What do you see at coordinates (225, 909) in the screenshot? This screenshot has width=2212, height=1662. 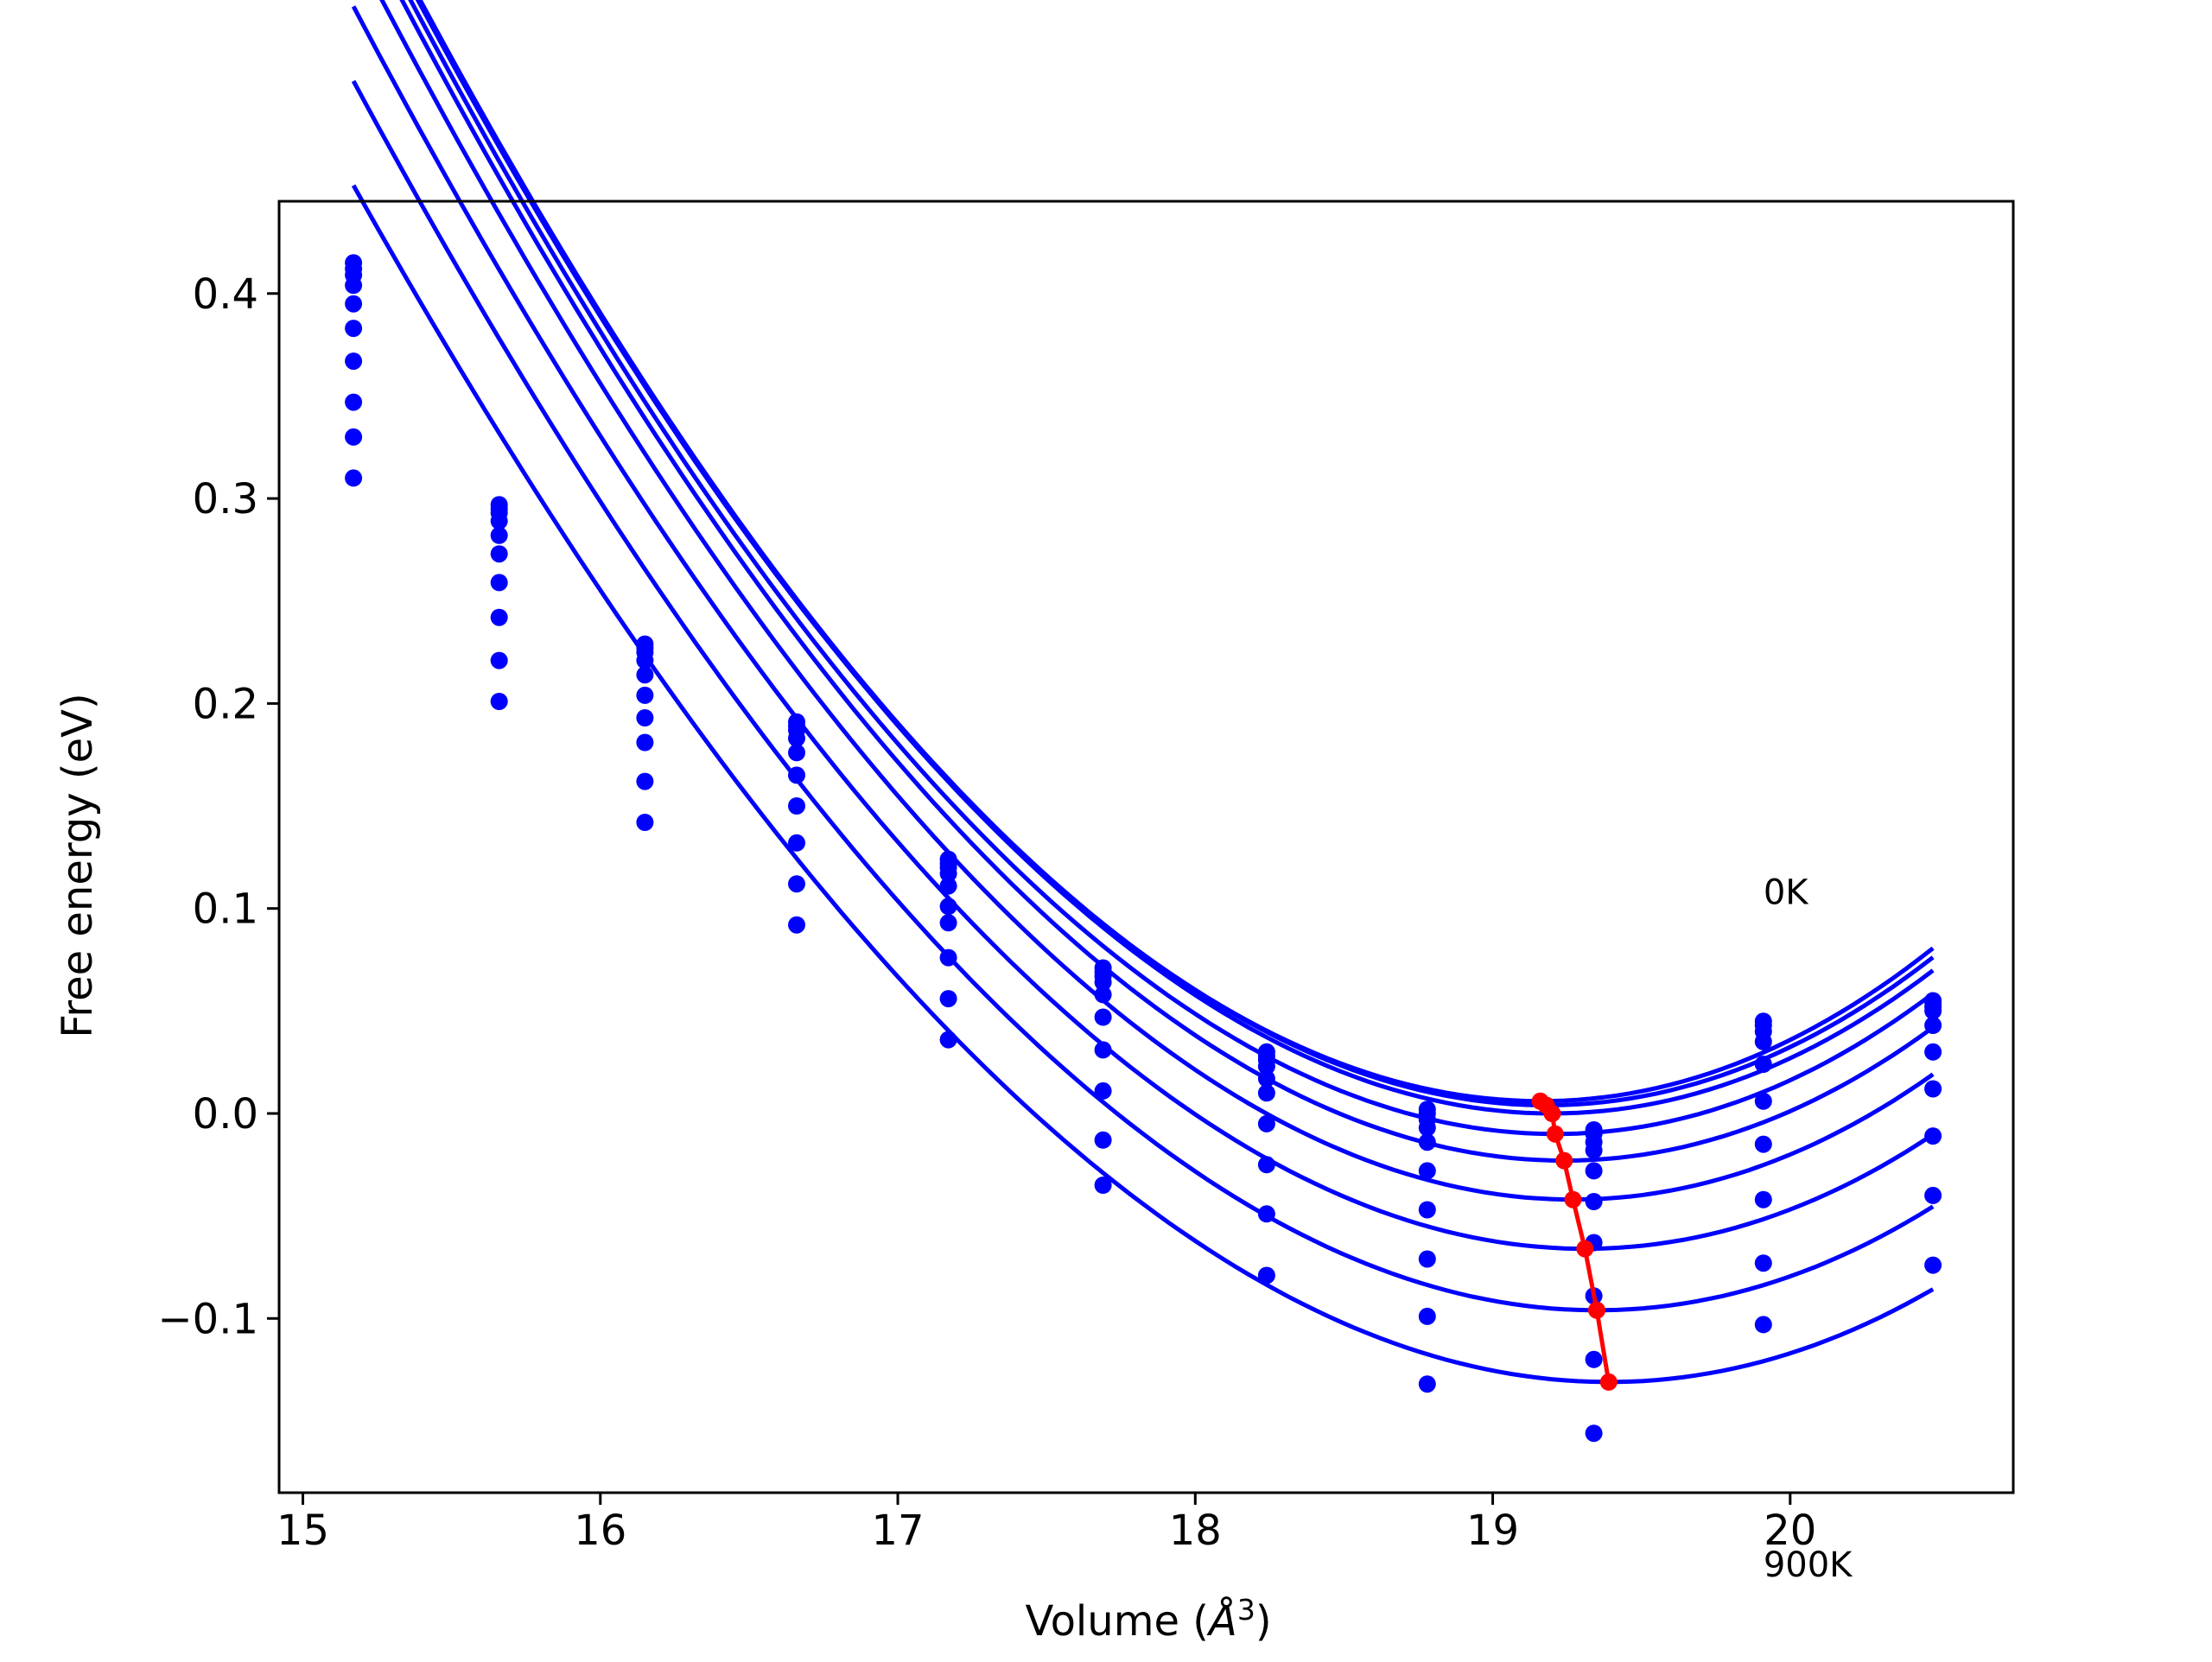 I see `y-tick-label-2: 0.1` at bounding box center [225, 909].